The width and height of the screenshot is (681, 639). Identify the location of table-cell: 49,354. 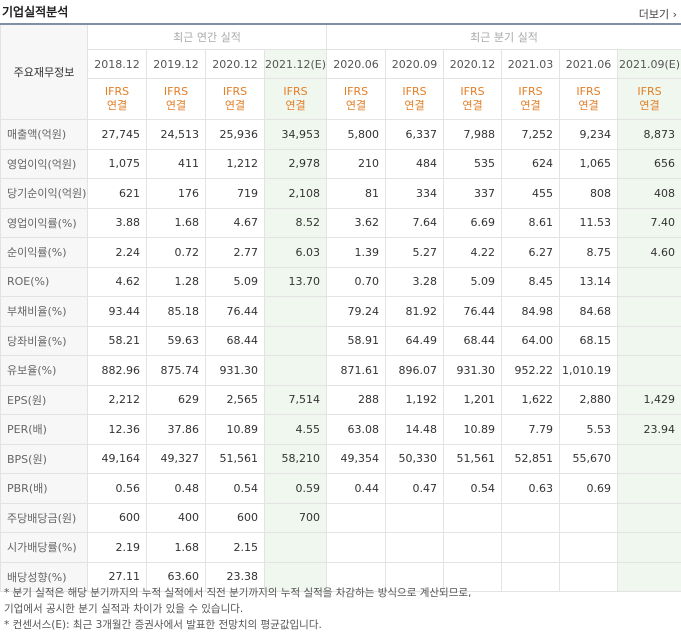
(356, 458).